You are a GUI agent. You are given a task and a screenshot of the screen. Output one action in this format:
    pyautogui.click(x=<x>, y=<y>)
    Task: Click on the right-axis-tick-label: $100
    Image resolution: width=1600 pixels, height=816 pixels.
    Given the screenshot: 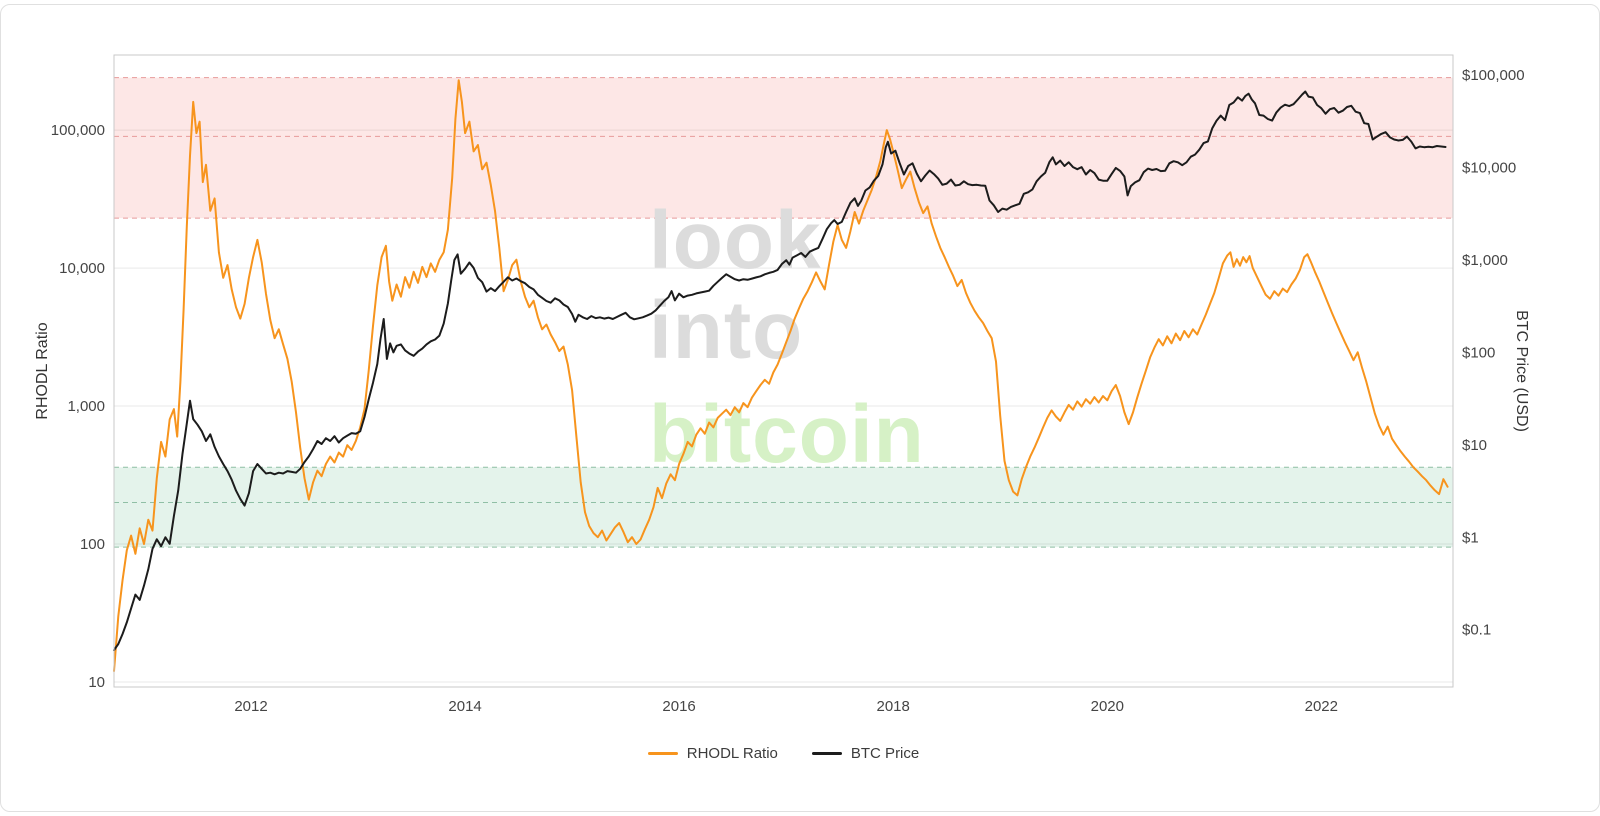 What is the action you would take?
    pyautogui.click(x=1478, y=352)
    